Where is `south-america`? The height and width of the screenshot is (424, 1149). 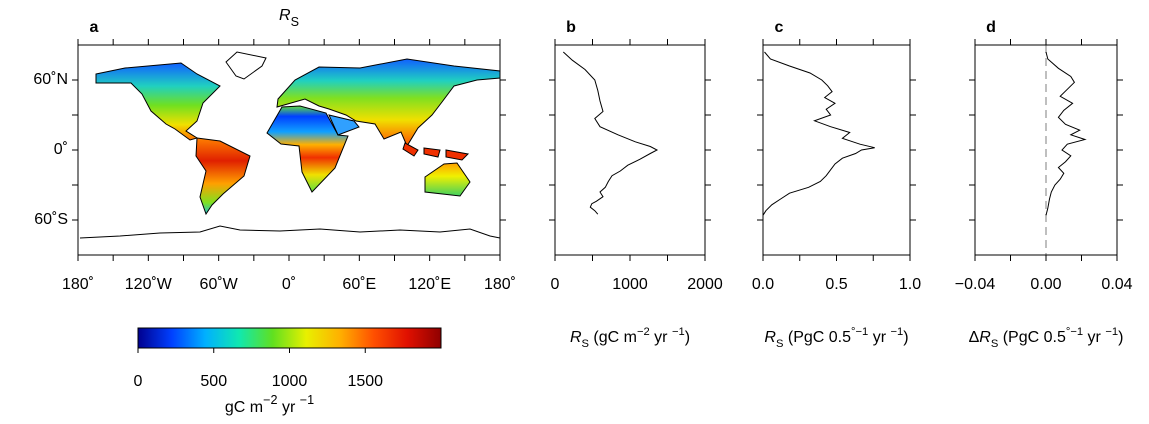 south-america is located at coordinates (223, 176).